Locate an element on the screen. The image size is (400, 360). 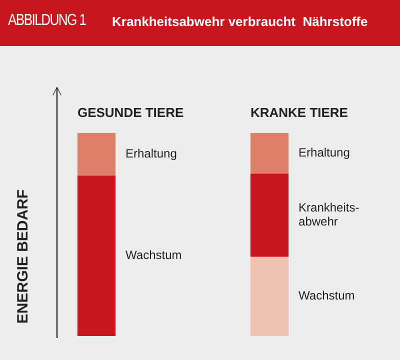
series-label: Erhaltung is located at coordinates (151, 153).